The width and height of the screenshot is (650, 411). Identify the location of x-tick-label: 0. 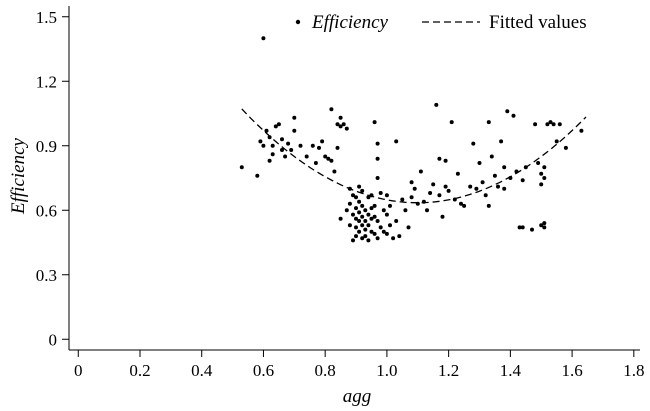
(78, 370).